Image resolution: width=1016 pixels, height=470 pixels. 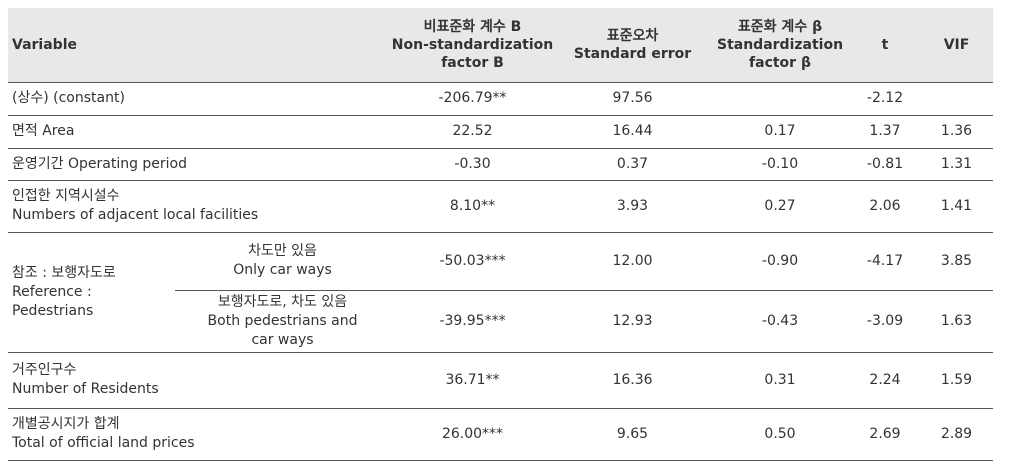 What do you see at coordinates (282, 301) in the screenshot?
I see `cell-line: 보행자도로, 차도 있음` at bounding box center [282, 301].